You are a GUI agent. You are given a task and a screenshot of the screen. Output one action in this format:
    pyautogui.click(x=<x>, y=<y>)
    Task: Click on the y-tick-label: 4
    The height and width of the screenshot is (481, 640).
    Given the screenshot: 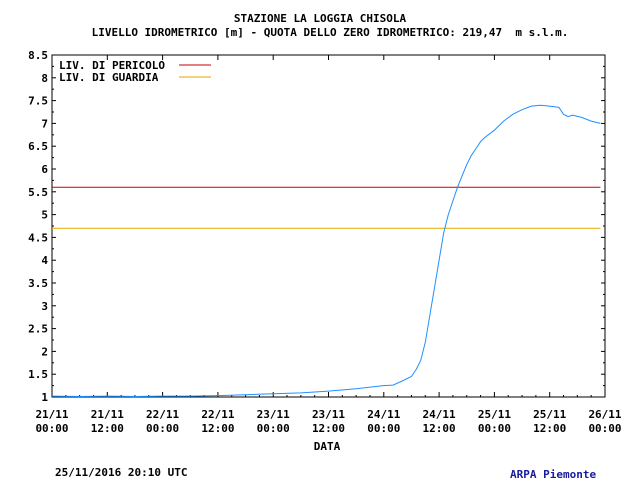 What is the action you would take?
    pyautogui.click(x=44, y=260)
    